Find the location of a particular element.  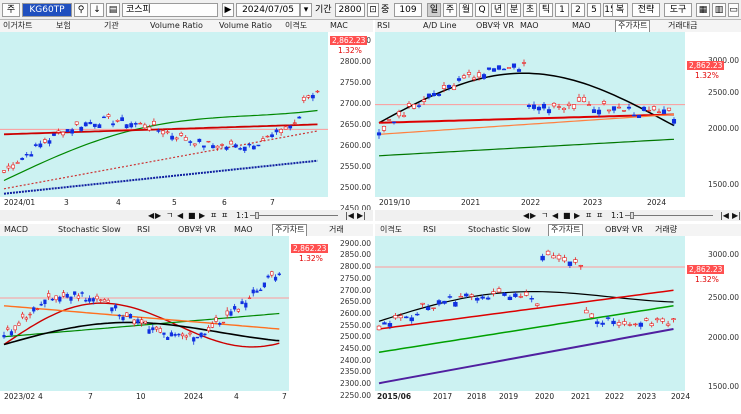

period-button: 1 is located at coordinates (562, 10).